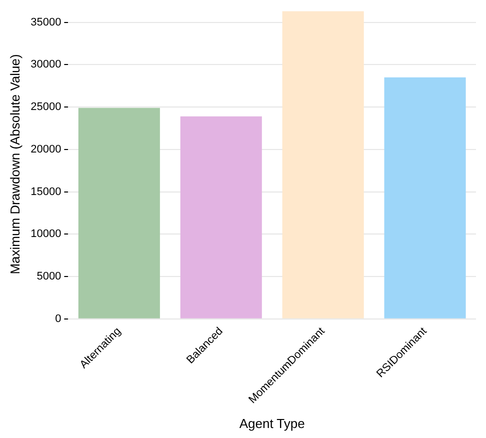 The height and width of the screenshot is (438, 486). What do you see at coordinates (46, 149) in the screenshot?
I see `y-tick-label: 20000` at bounding box center [46, 149].